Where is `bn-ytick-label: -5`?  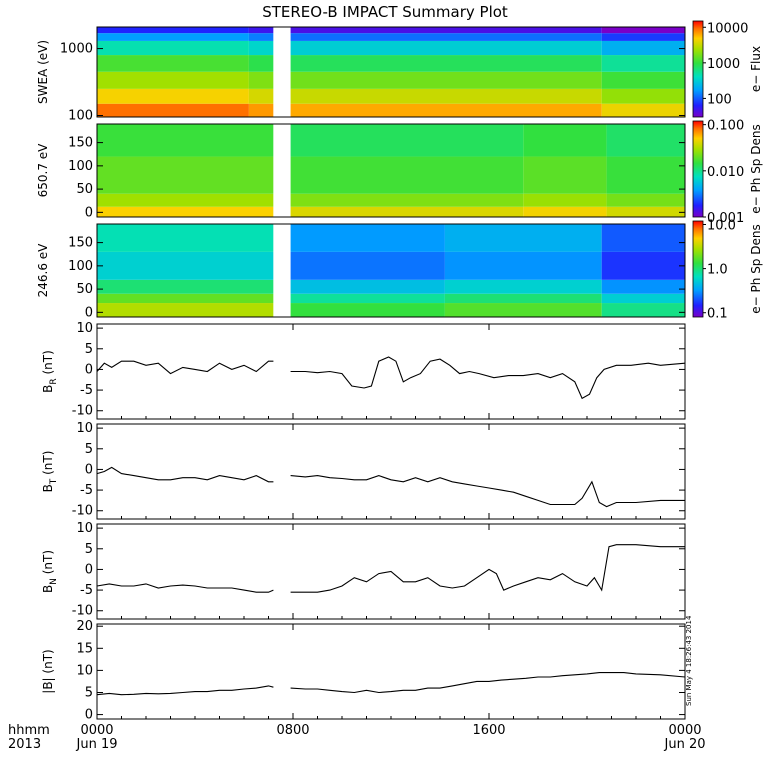 bn-ytick-label: -5 is located at coordinates (86, 590).